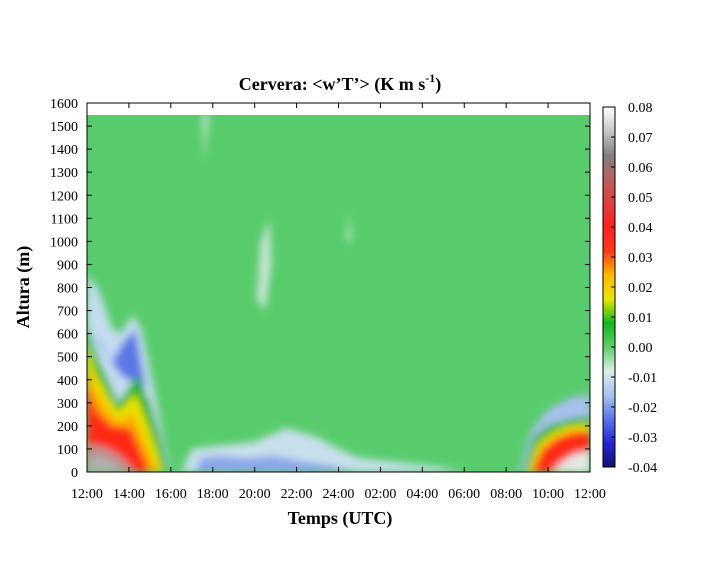 The width and height of the screenshot is (705, 576). Describe the element at coordinates (640, 288) in the screenshot. I see `colorbar-tick-label: 0.02` at that location.